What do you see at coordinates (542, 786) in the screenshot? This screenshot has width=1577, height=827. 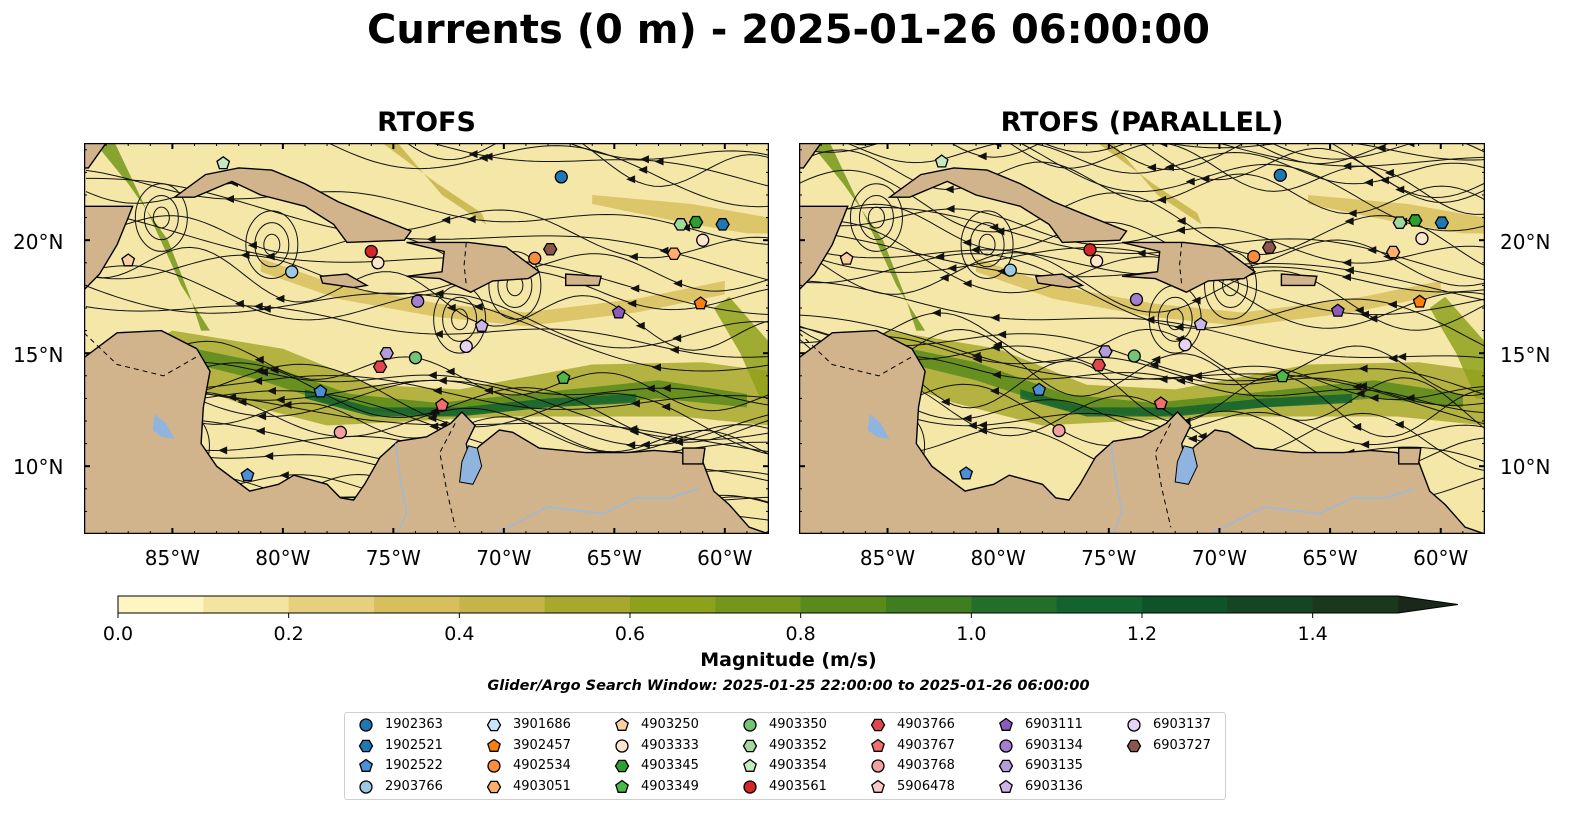 I see `legend-label: 4903051` at bounding box center [542, 786].